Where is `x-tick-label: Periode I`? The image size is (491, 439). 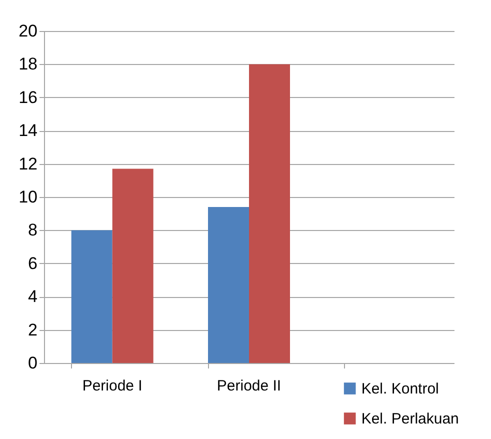 x-tick-label: Periode I is located at coordinates (112, 386).